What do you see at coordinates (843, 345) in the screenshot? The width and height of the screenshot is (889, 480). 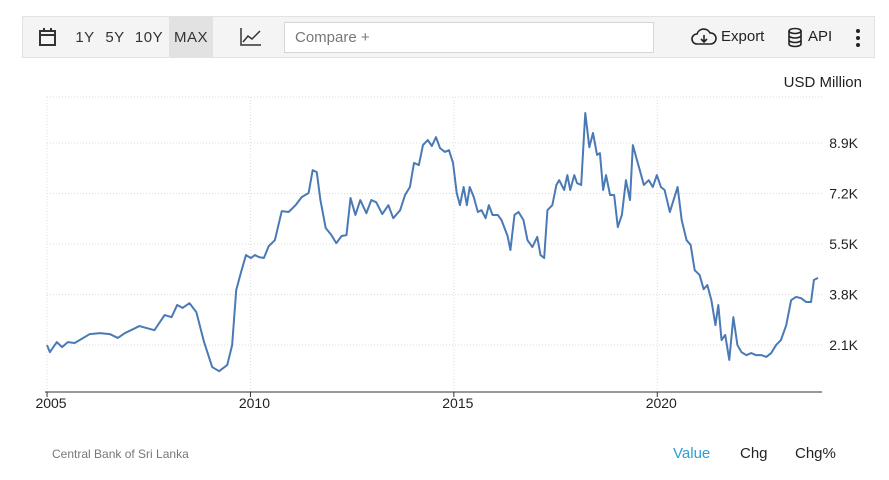 I see `y-tick-label: 2.1K` at bounding box center [843, 345].